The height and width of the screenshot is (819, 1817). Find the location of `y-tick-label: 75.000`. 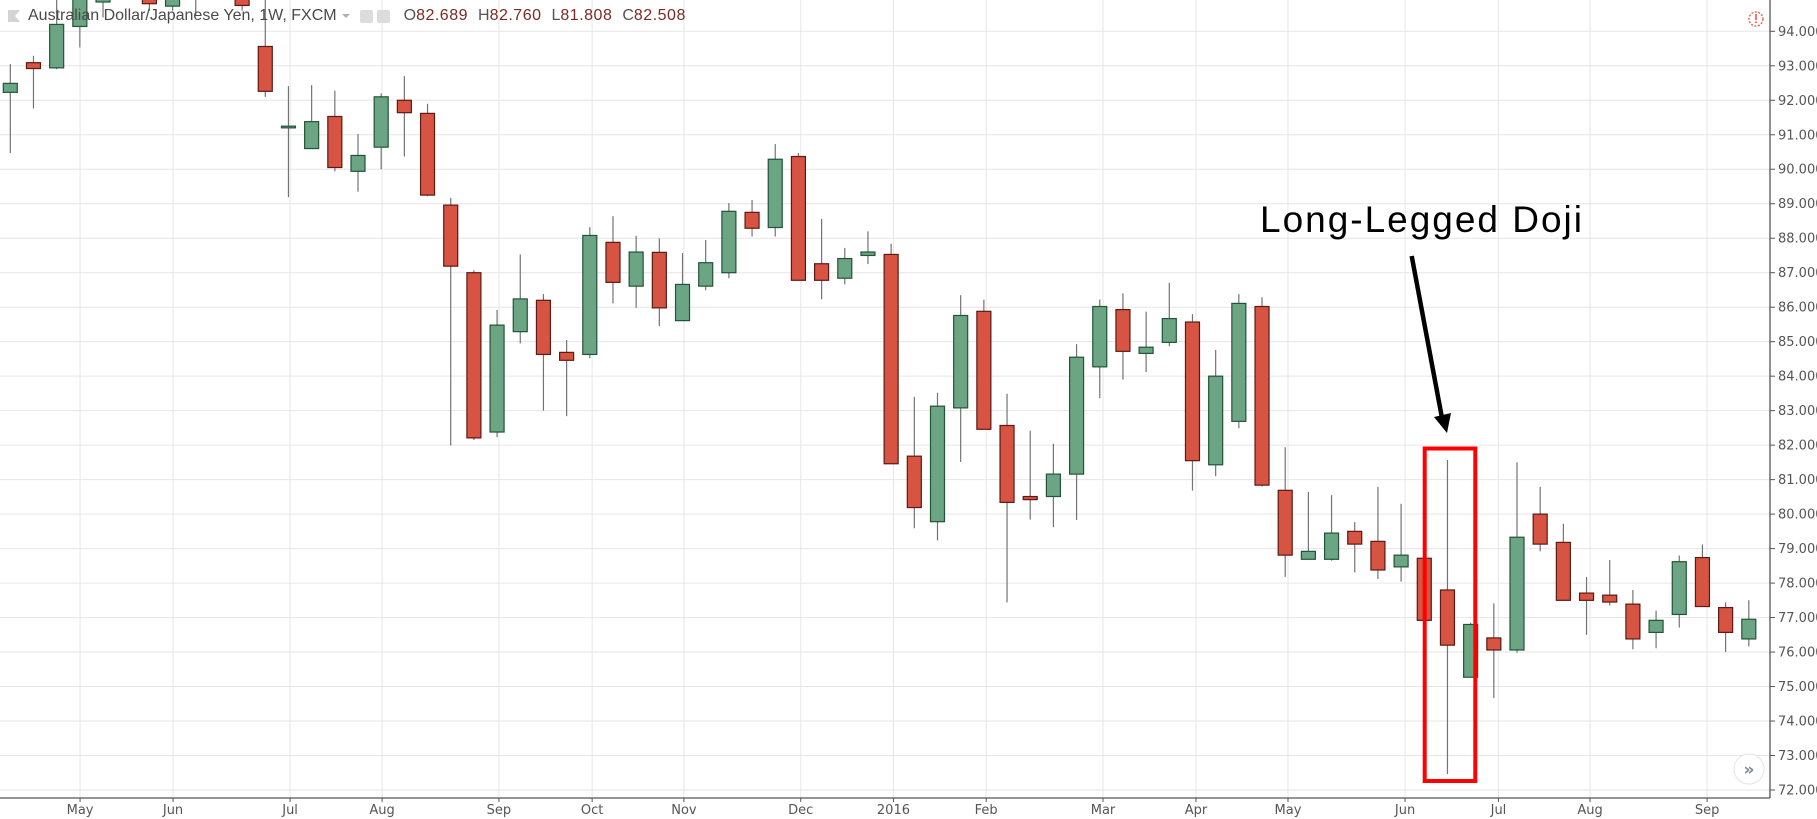

y-tick-label: 75.000 is located at coordinates (1797, 687).